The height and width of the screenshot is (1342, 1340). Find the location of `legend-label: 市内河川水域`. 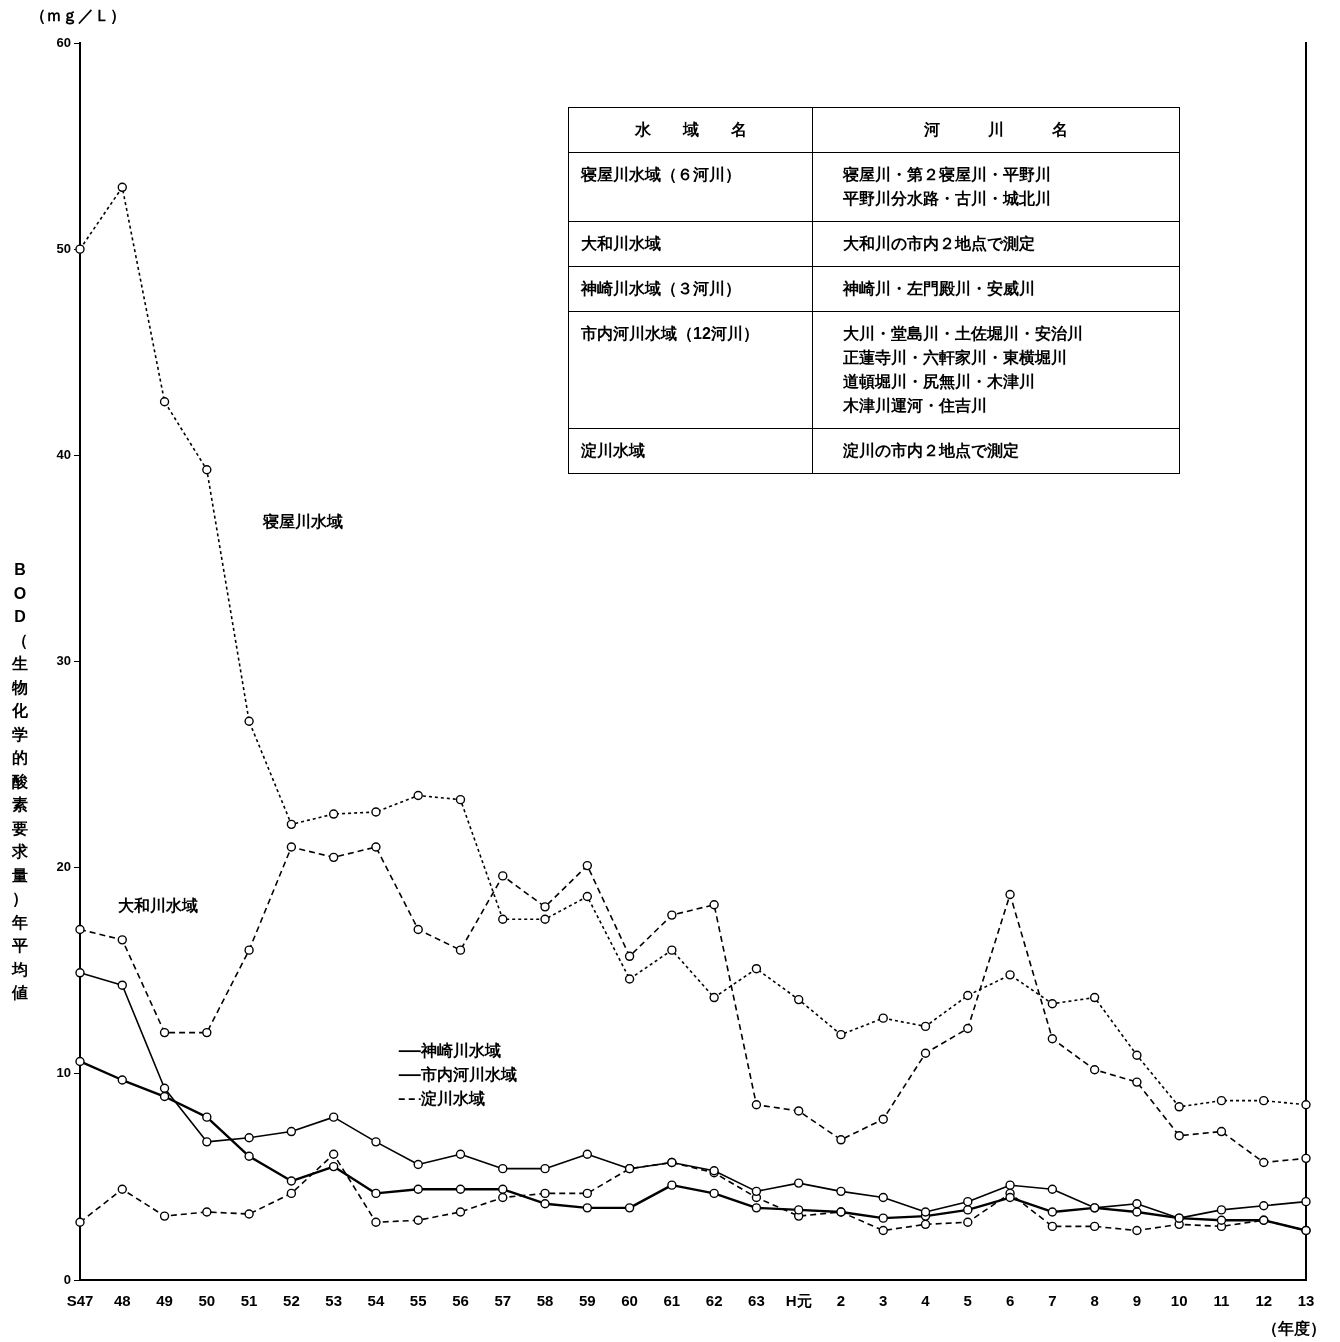

legend-label: 市内河川水域 is located at coordinates (468, 1074).